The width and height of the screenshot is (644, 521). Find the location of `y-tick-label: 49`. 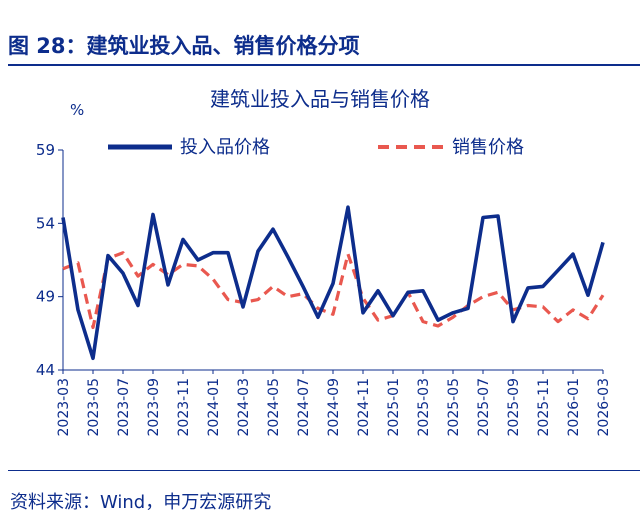

y-tick-label: 49 is located at coordinates (45, 297).